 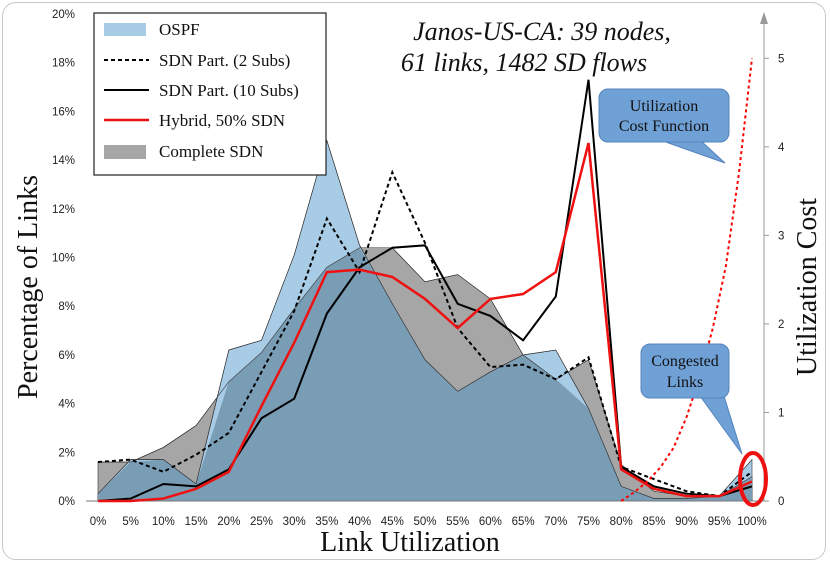 What do you see at coordinates (66, 307) in the screenshot?
I see `y-tick-label: 8%` at bounding box center [66, 307].